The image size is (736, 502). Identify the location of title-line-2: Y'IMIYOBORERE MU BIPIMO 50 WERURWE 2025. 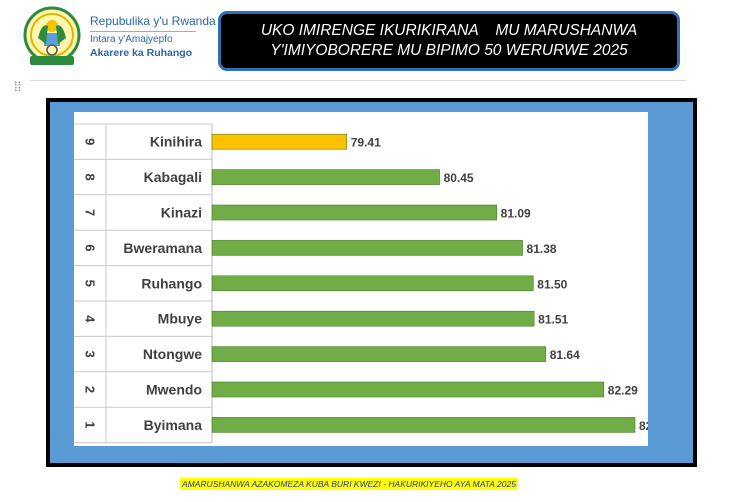
(449, 50).